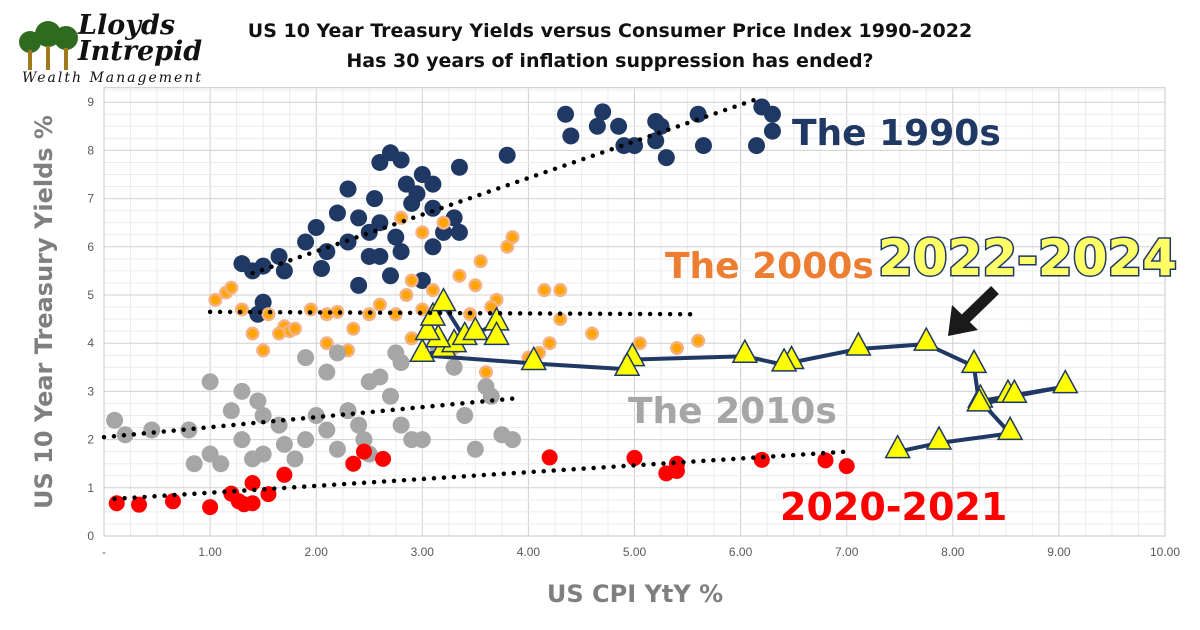  Describe the element at coordinates (896, 133) in the screenshot. I see `annotation-label: The 1990s` at that location.